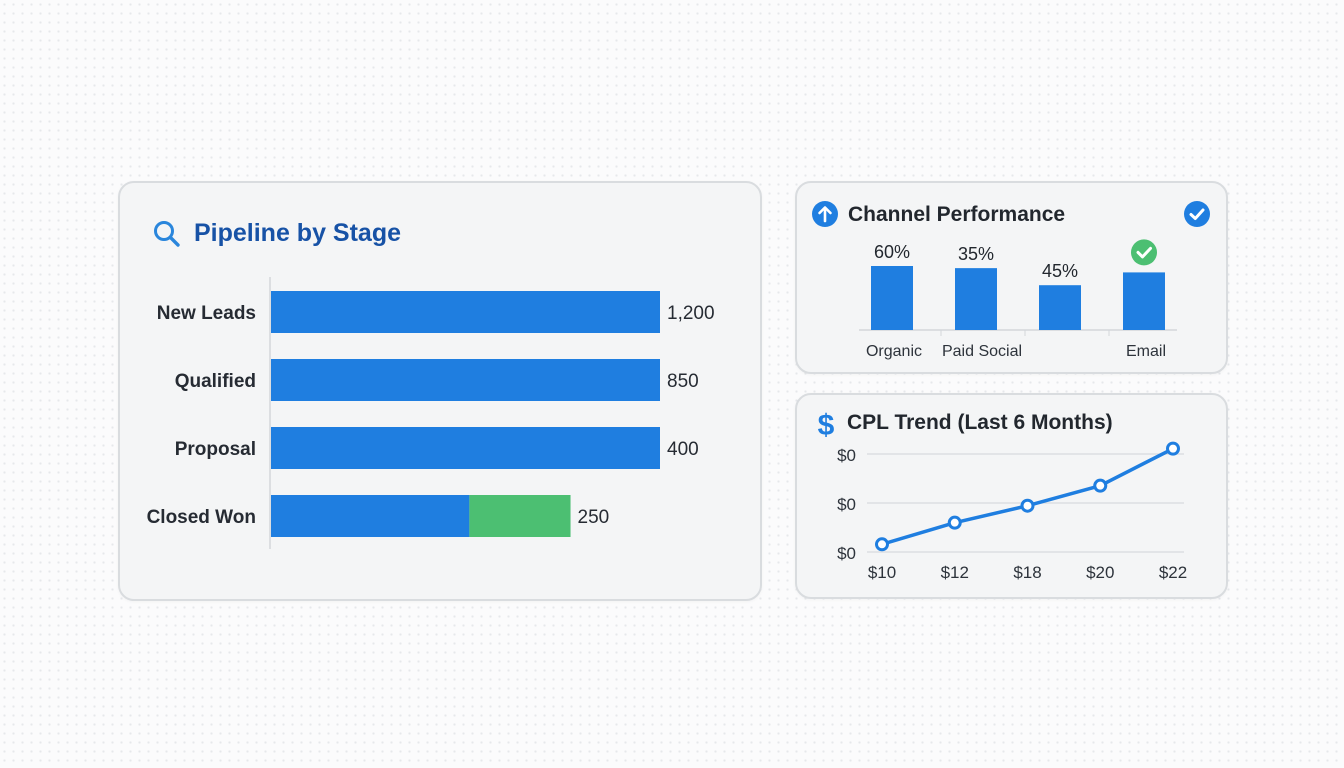 Image resolution: width=1344 pixels, height=768 pixels. What do you see at coordinates (1197, 216) in the screenshot?
I see `check-circle-icon` at bounding box center [1197, 216].